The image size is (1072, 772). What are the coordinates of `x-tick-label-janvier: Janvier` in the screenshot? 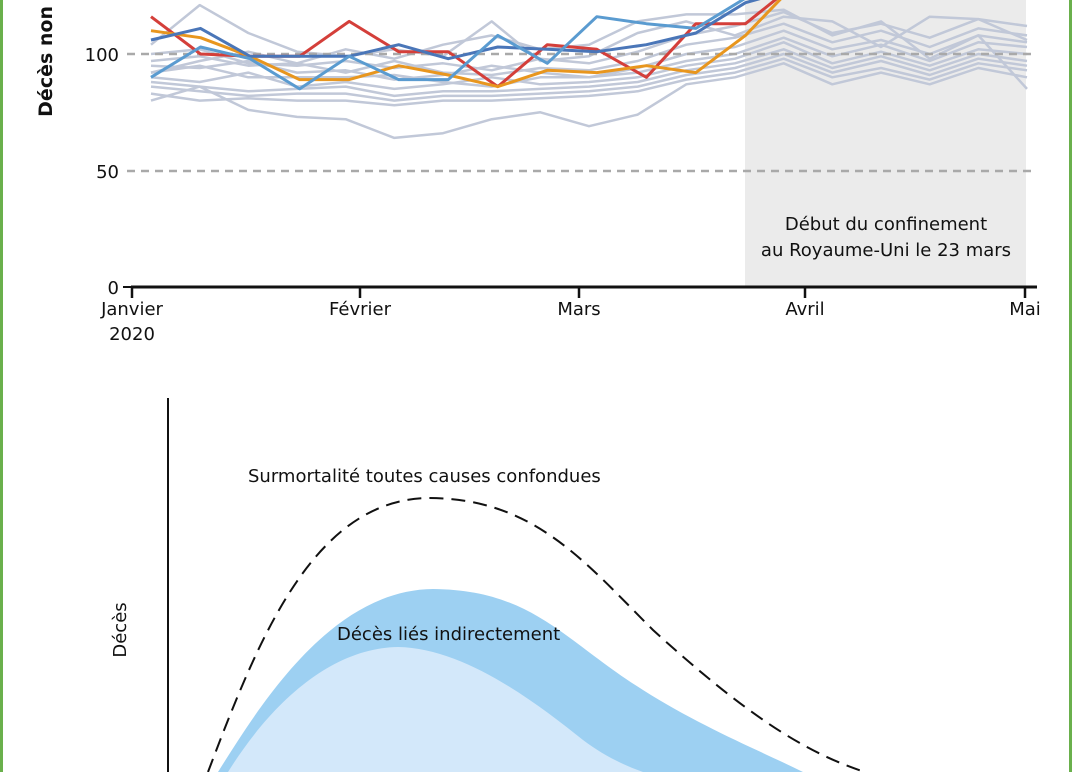 It's located at (131, 309).